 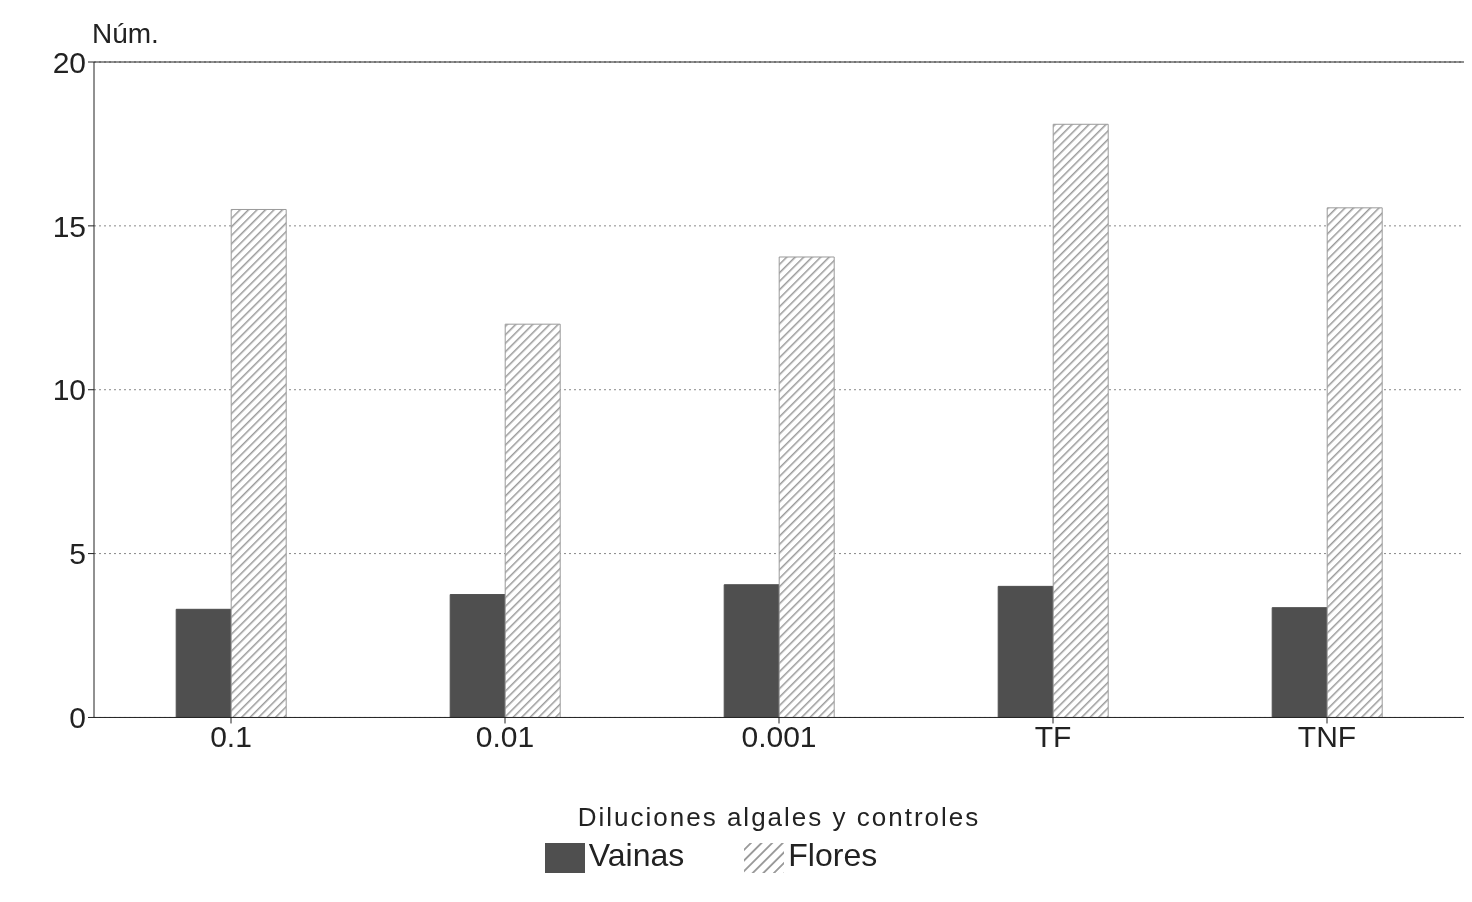 What do you see at coordinates (1327, 736) in the screenshot?
I see `x-tick-label: TNF` at bounding box center [1327, 736].